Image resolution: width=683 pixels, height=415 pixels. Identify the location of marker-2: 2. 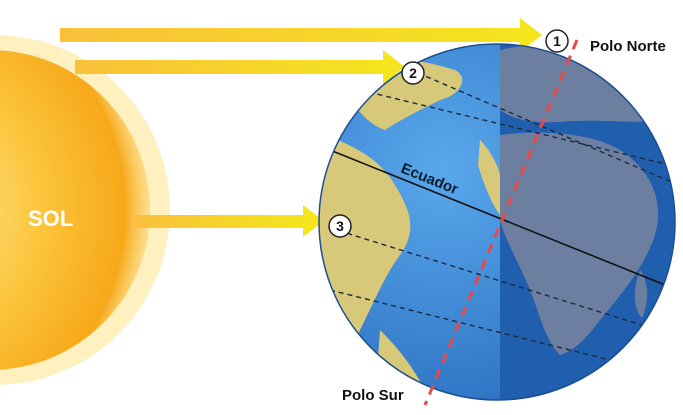
(413, 73).